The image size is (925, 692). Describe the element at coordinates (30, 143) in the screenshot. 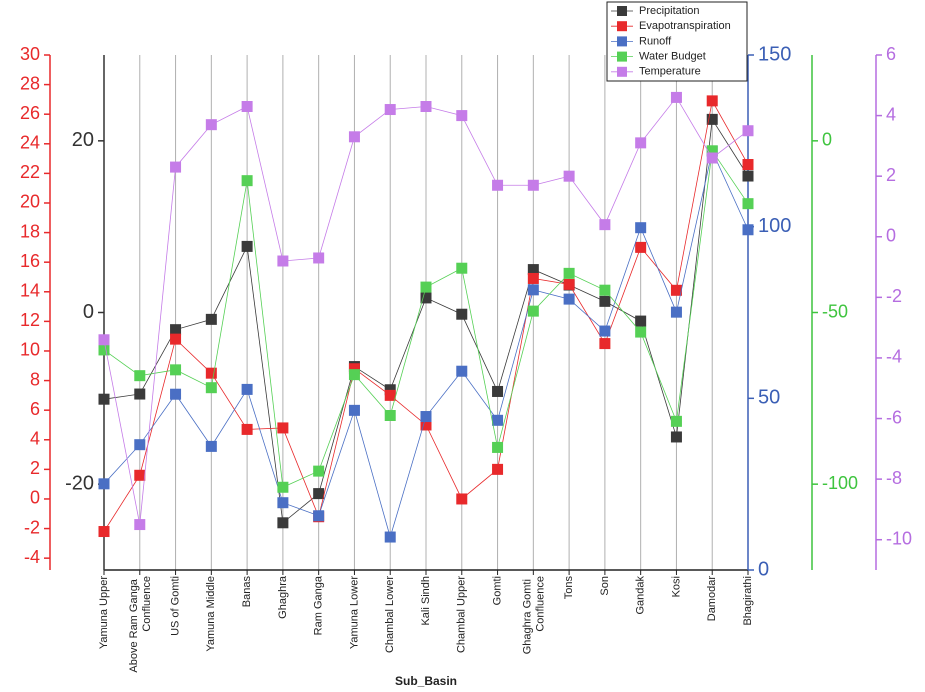

I see `y-tick-label: 24` at that location.